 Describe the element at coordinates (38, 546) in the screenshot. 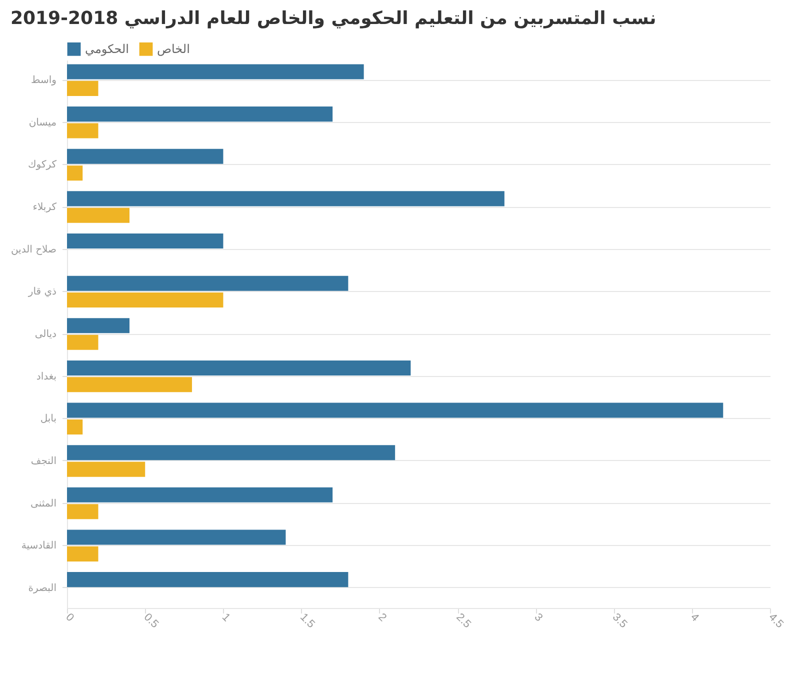

I see `y-tick-label: القادسية` at that location.